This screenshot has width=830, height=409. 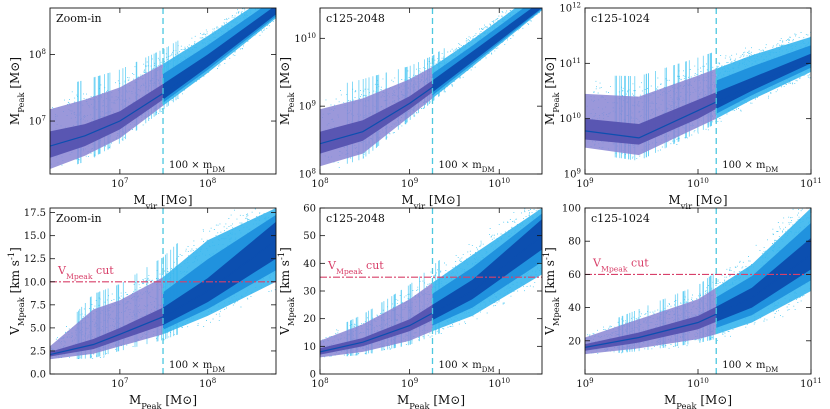 What do you see at coordinates (572, 174) in the screenshot?
I see `y-tick-label: 10⁹` at bounding box center [572, 174].